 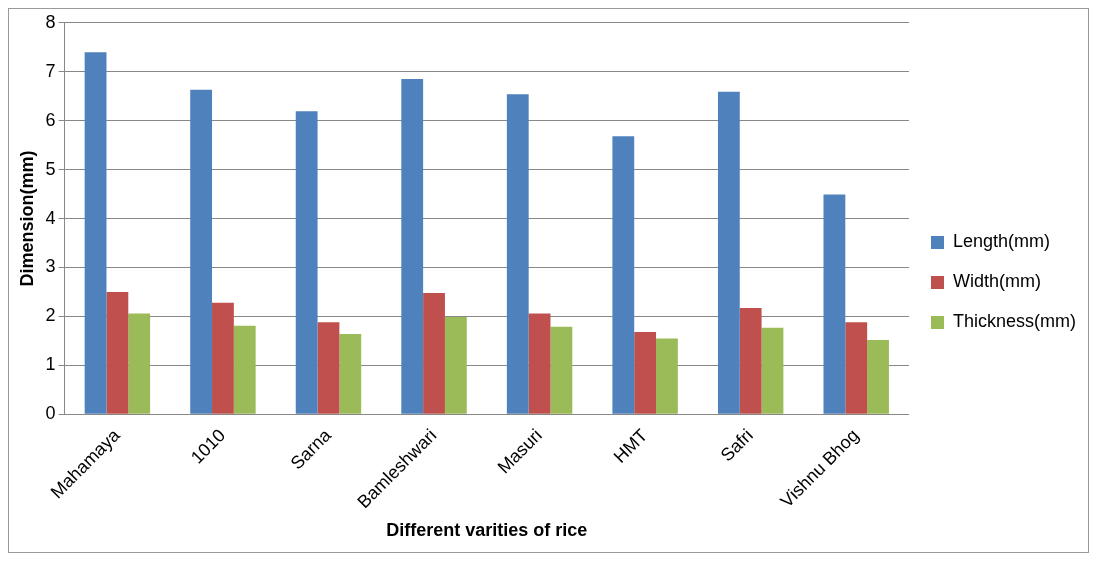 What do you see at coordinates (50, 266) in the screenshot?
I see `y-tick-label: 3` at bounding box center [50, 266].